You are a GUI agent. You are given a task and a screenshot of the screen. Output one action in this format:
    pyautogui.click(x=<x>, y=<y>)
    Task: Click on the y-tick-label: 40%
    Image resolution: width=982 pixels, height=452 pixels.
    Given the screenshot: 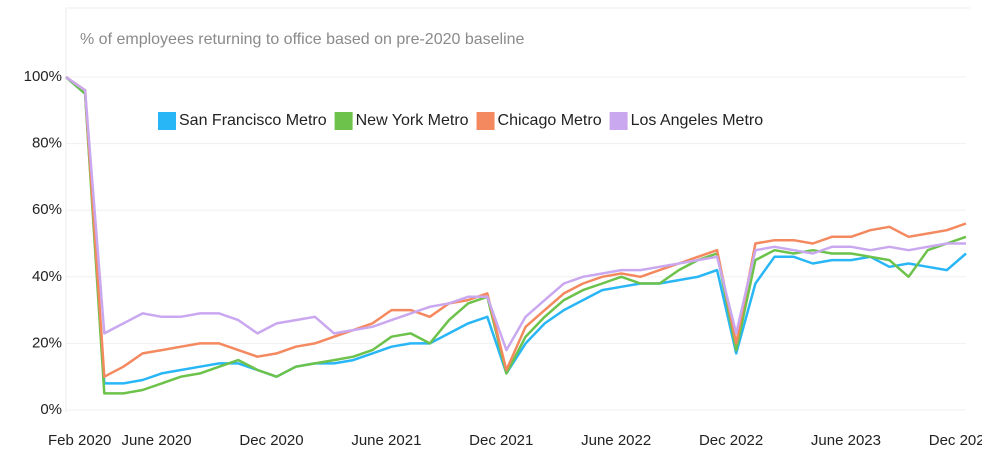 What is the action you would take?
    pyautogui.click(x=47, y=276)
    